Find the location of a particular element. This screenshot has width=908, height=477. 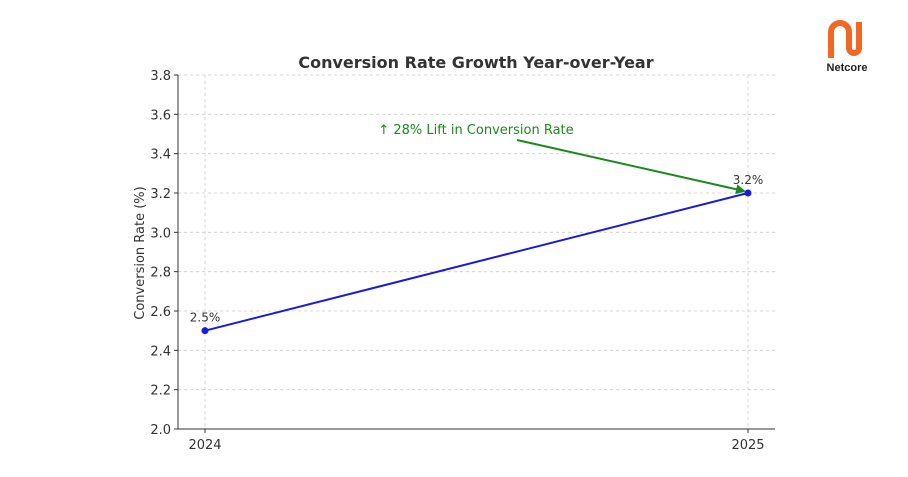

y-tick-label: 3.2 is located at coordinates (160, 194).